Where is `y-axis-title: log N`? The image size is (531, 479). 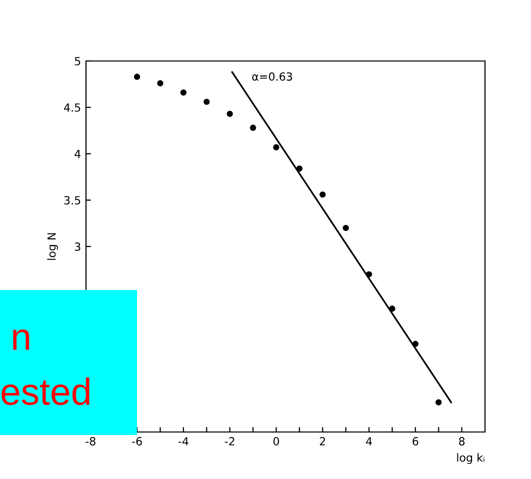 y-axis-title: log N is located at coordinates (52, 246).